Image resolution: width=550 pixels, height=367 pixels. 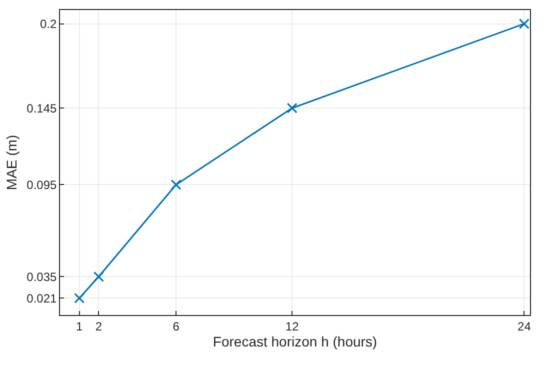 What do you see at coordinates (42, 298) in the screenshot?
I see `y-tick-label: 0.021` at bounding box center [42, 298].